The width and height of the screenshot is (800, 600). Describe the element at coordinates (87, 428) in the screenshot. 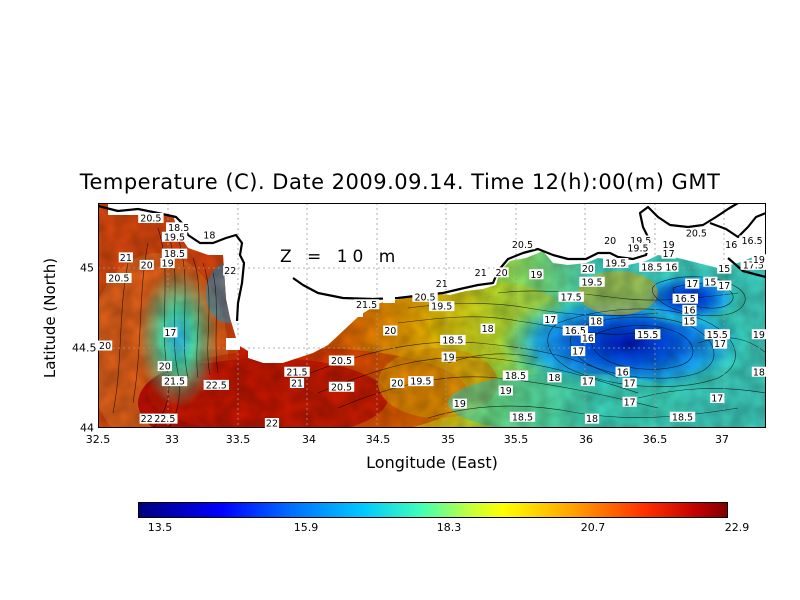

I see `y-tick-label: 44` at that location.